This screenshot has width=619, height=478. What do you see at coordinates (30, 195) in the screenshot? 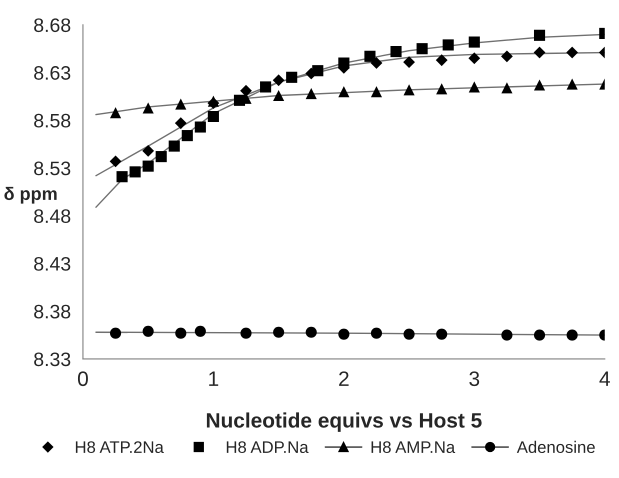
I see `y-axis-title: δ ppm` at bounding box center [30, 195].